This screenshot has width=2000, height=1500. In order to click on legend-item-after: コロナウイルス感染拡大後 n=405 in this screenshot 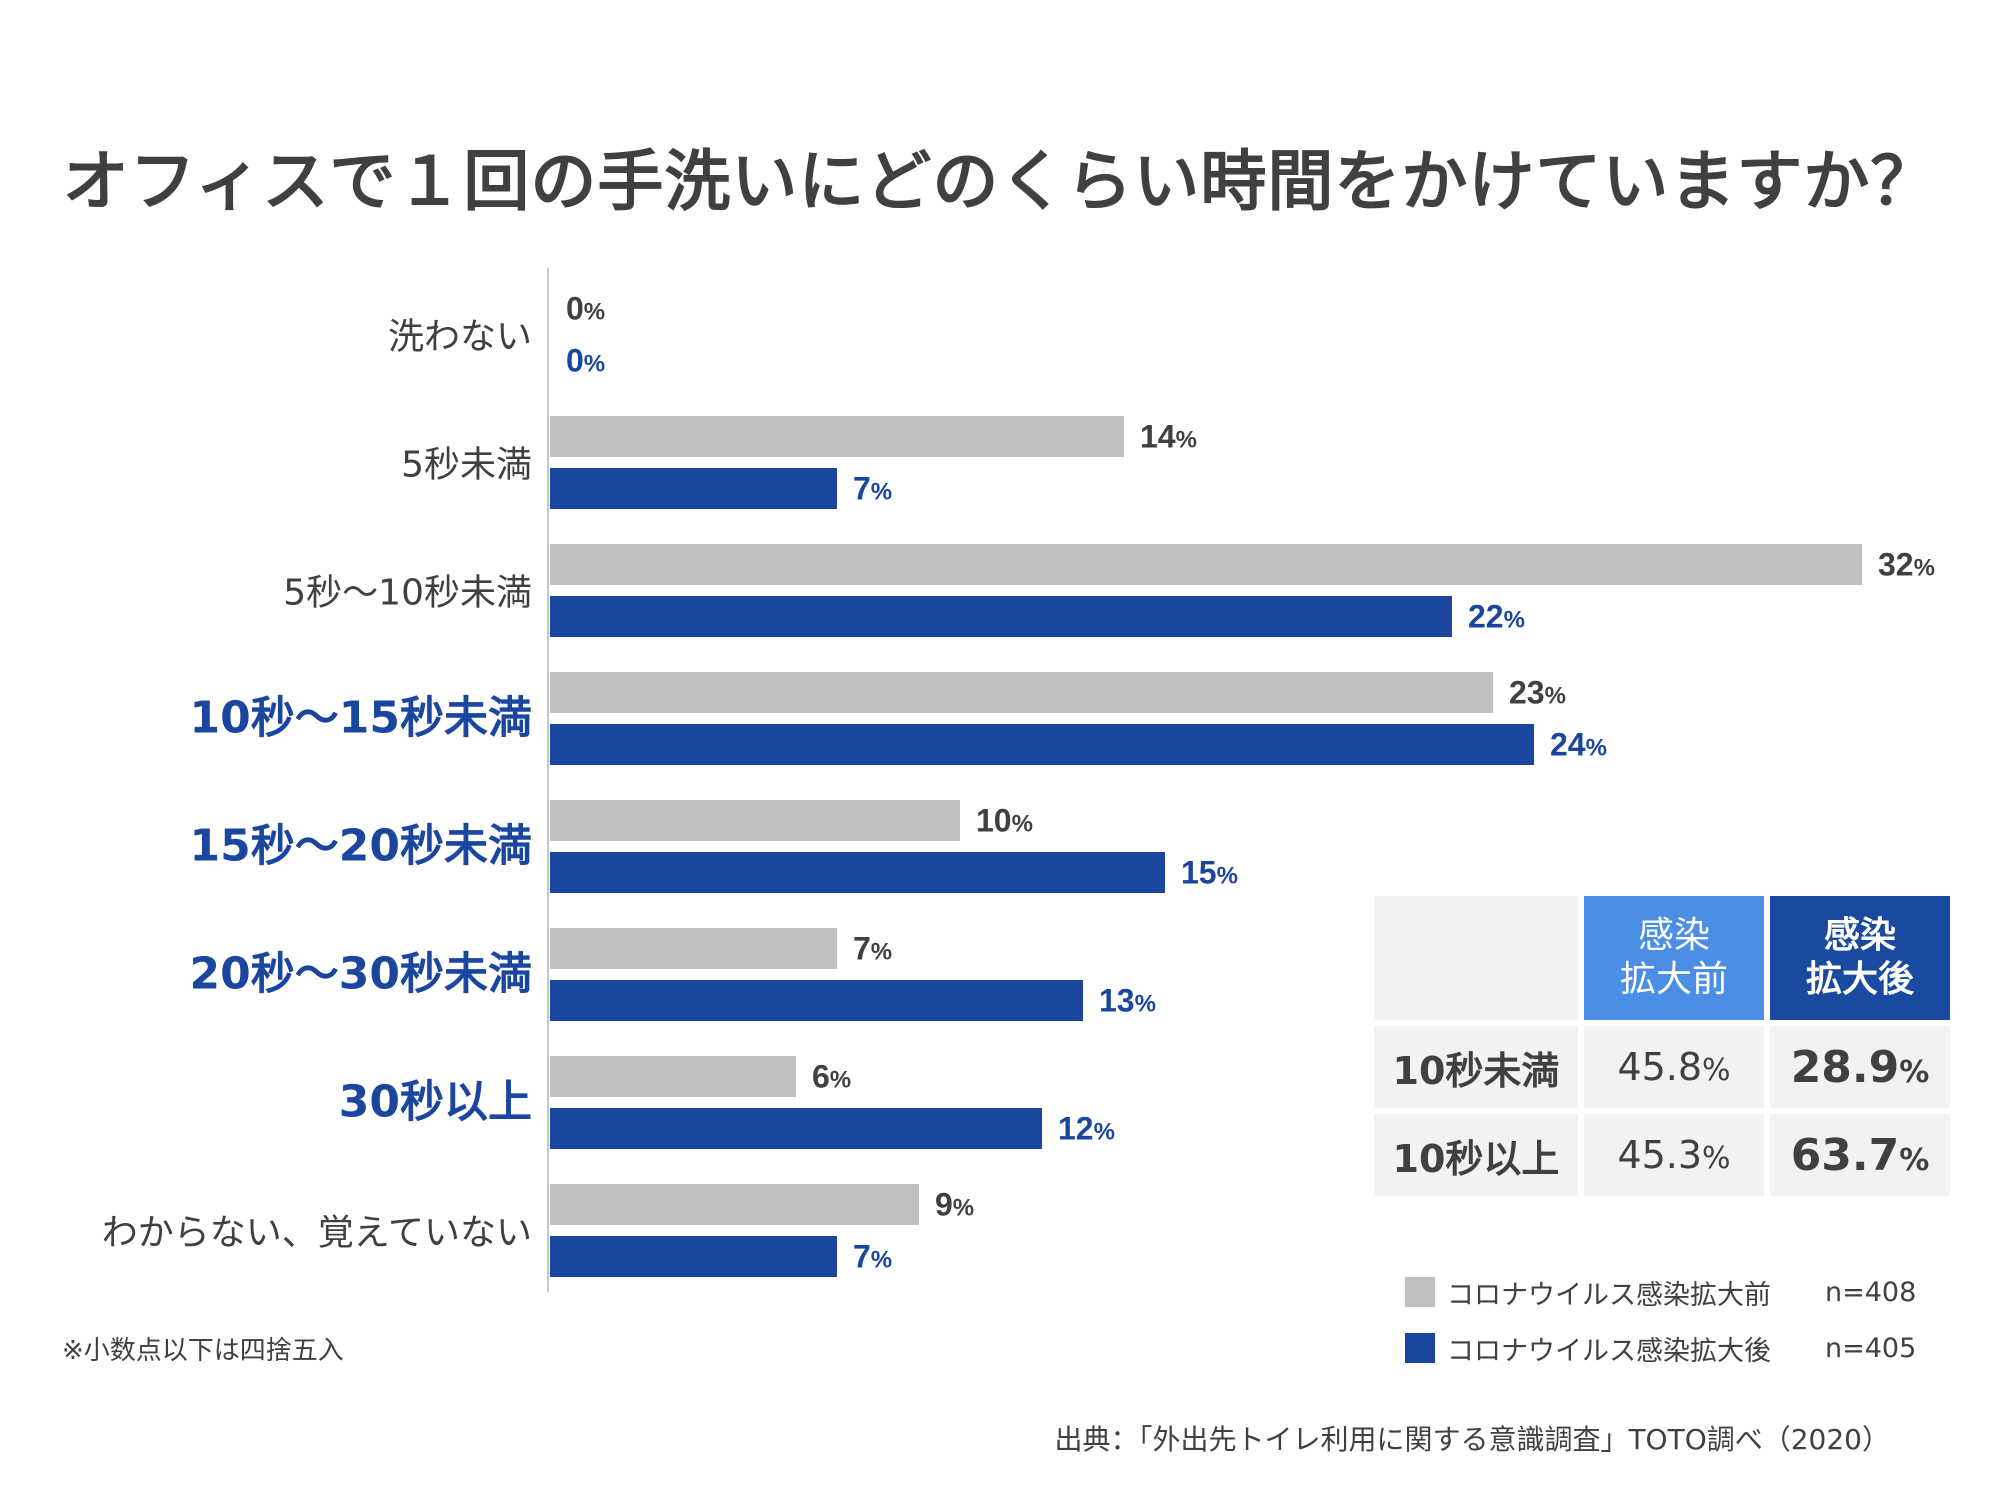, I will do `click(1660, 1348)`.